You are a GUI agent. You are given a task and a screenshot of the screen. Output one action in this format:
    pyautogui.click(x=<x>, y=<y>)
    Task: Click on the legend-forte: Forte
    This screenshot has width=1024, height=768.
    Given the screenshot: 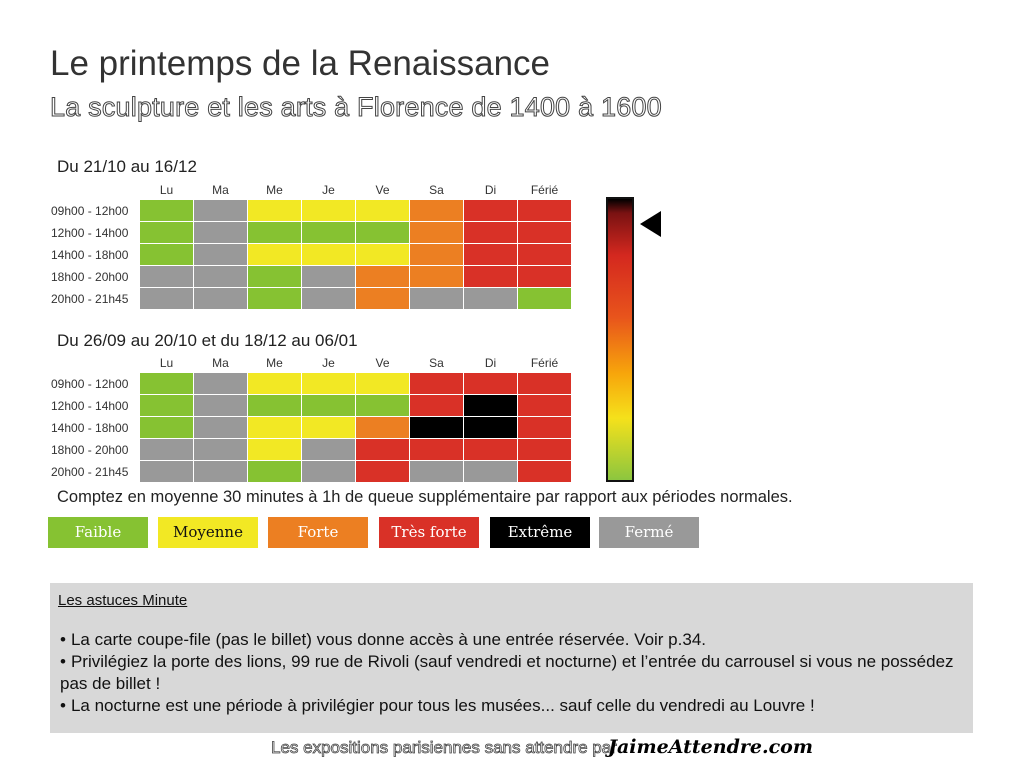 What is the action you would take?
    pyautogui.click(x=318, y=532)
    